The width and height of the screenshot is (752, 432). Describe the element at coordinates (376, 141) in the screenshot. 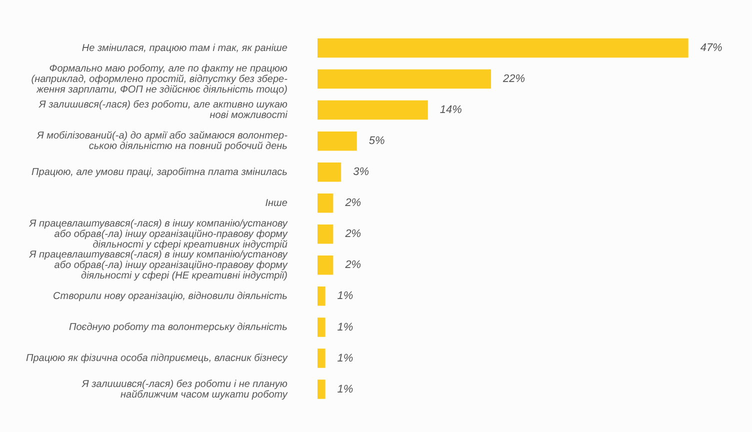

I see `data-label: 5%` at that location.